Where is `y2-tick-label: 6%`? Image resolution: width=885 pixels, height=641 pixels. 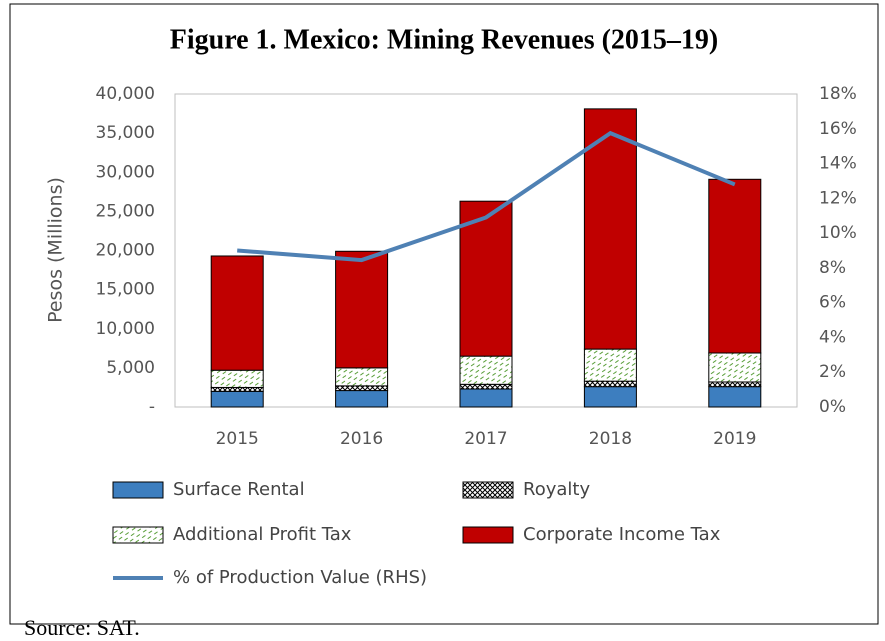 y2-tick-label: 6% is located at coordinates (832, 303).